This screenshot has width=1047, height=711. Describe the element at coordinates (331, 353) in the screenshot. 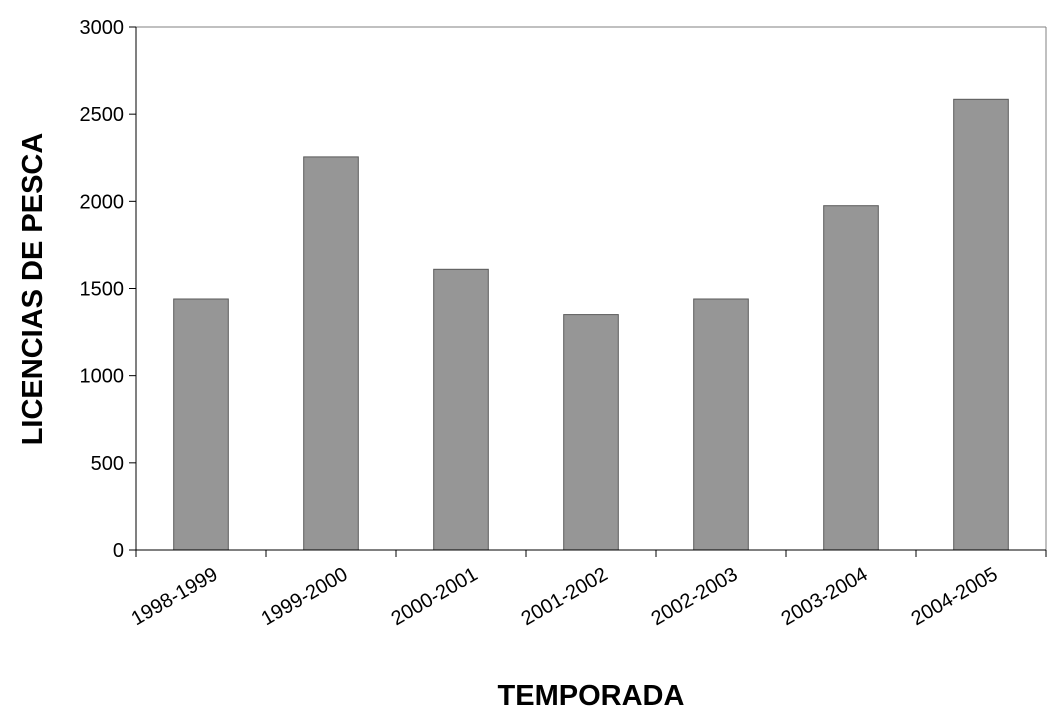

I see `bar-1999-2000` at that location.